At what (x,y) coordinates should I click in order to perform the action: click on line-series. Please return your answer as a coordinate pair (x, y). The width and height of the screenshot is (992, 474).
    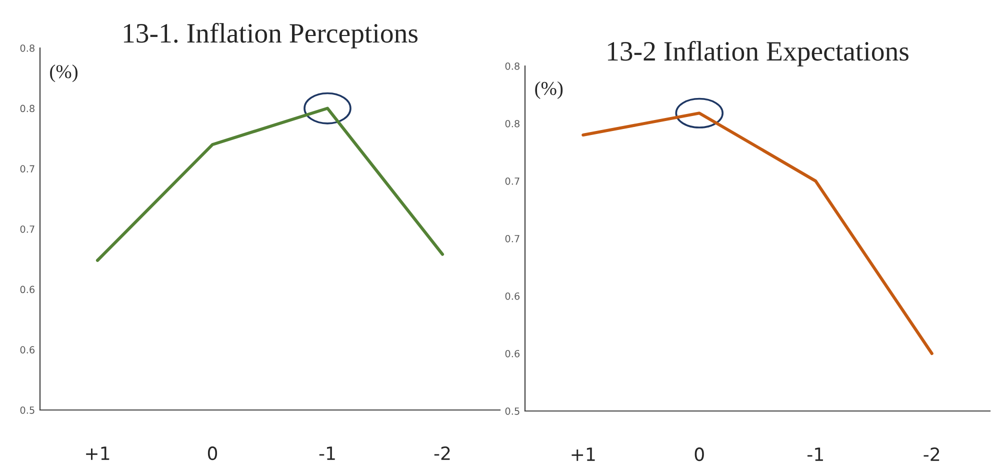
    Looking at the image, I should click on (270, 184).